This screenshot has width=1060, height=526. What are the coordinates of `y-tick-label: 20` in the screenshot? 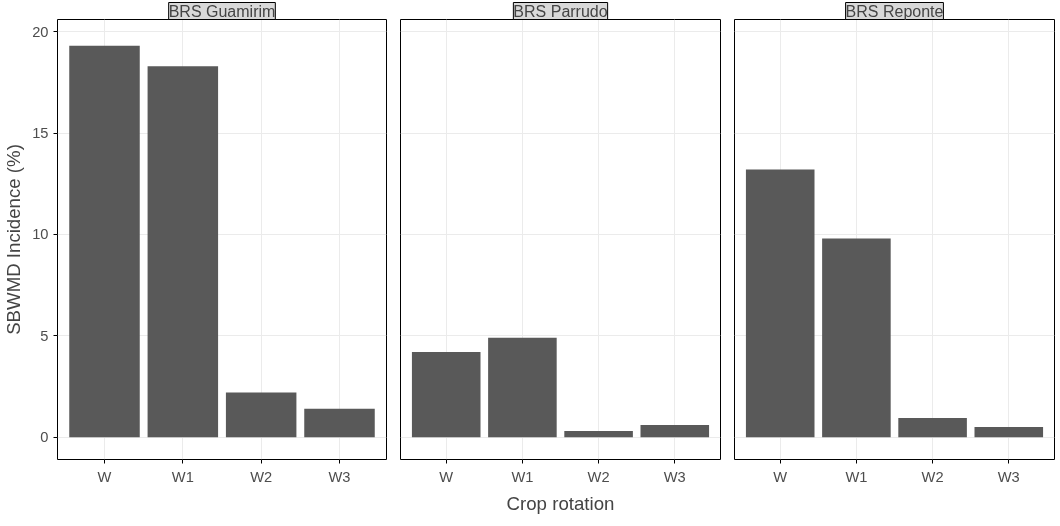 It's located at (40, 31).